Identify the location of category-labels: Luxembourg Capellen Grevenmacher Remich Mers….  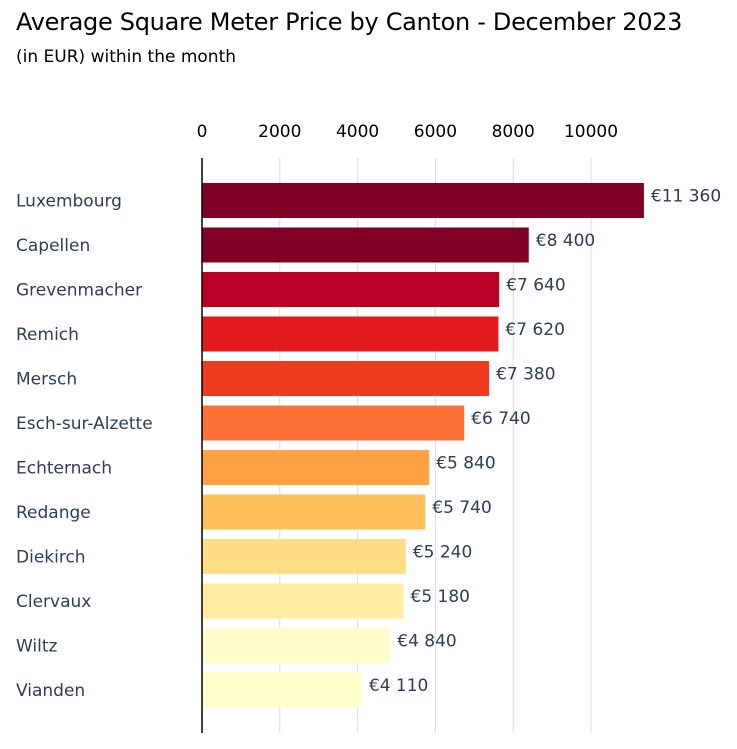
(84, 447).